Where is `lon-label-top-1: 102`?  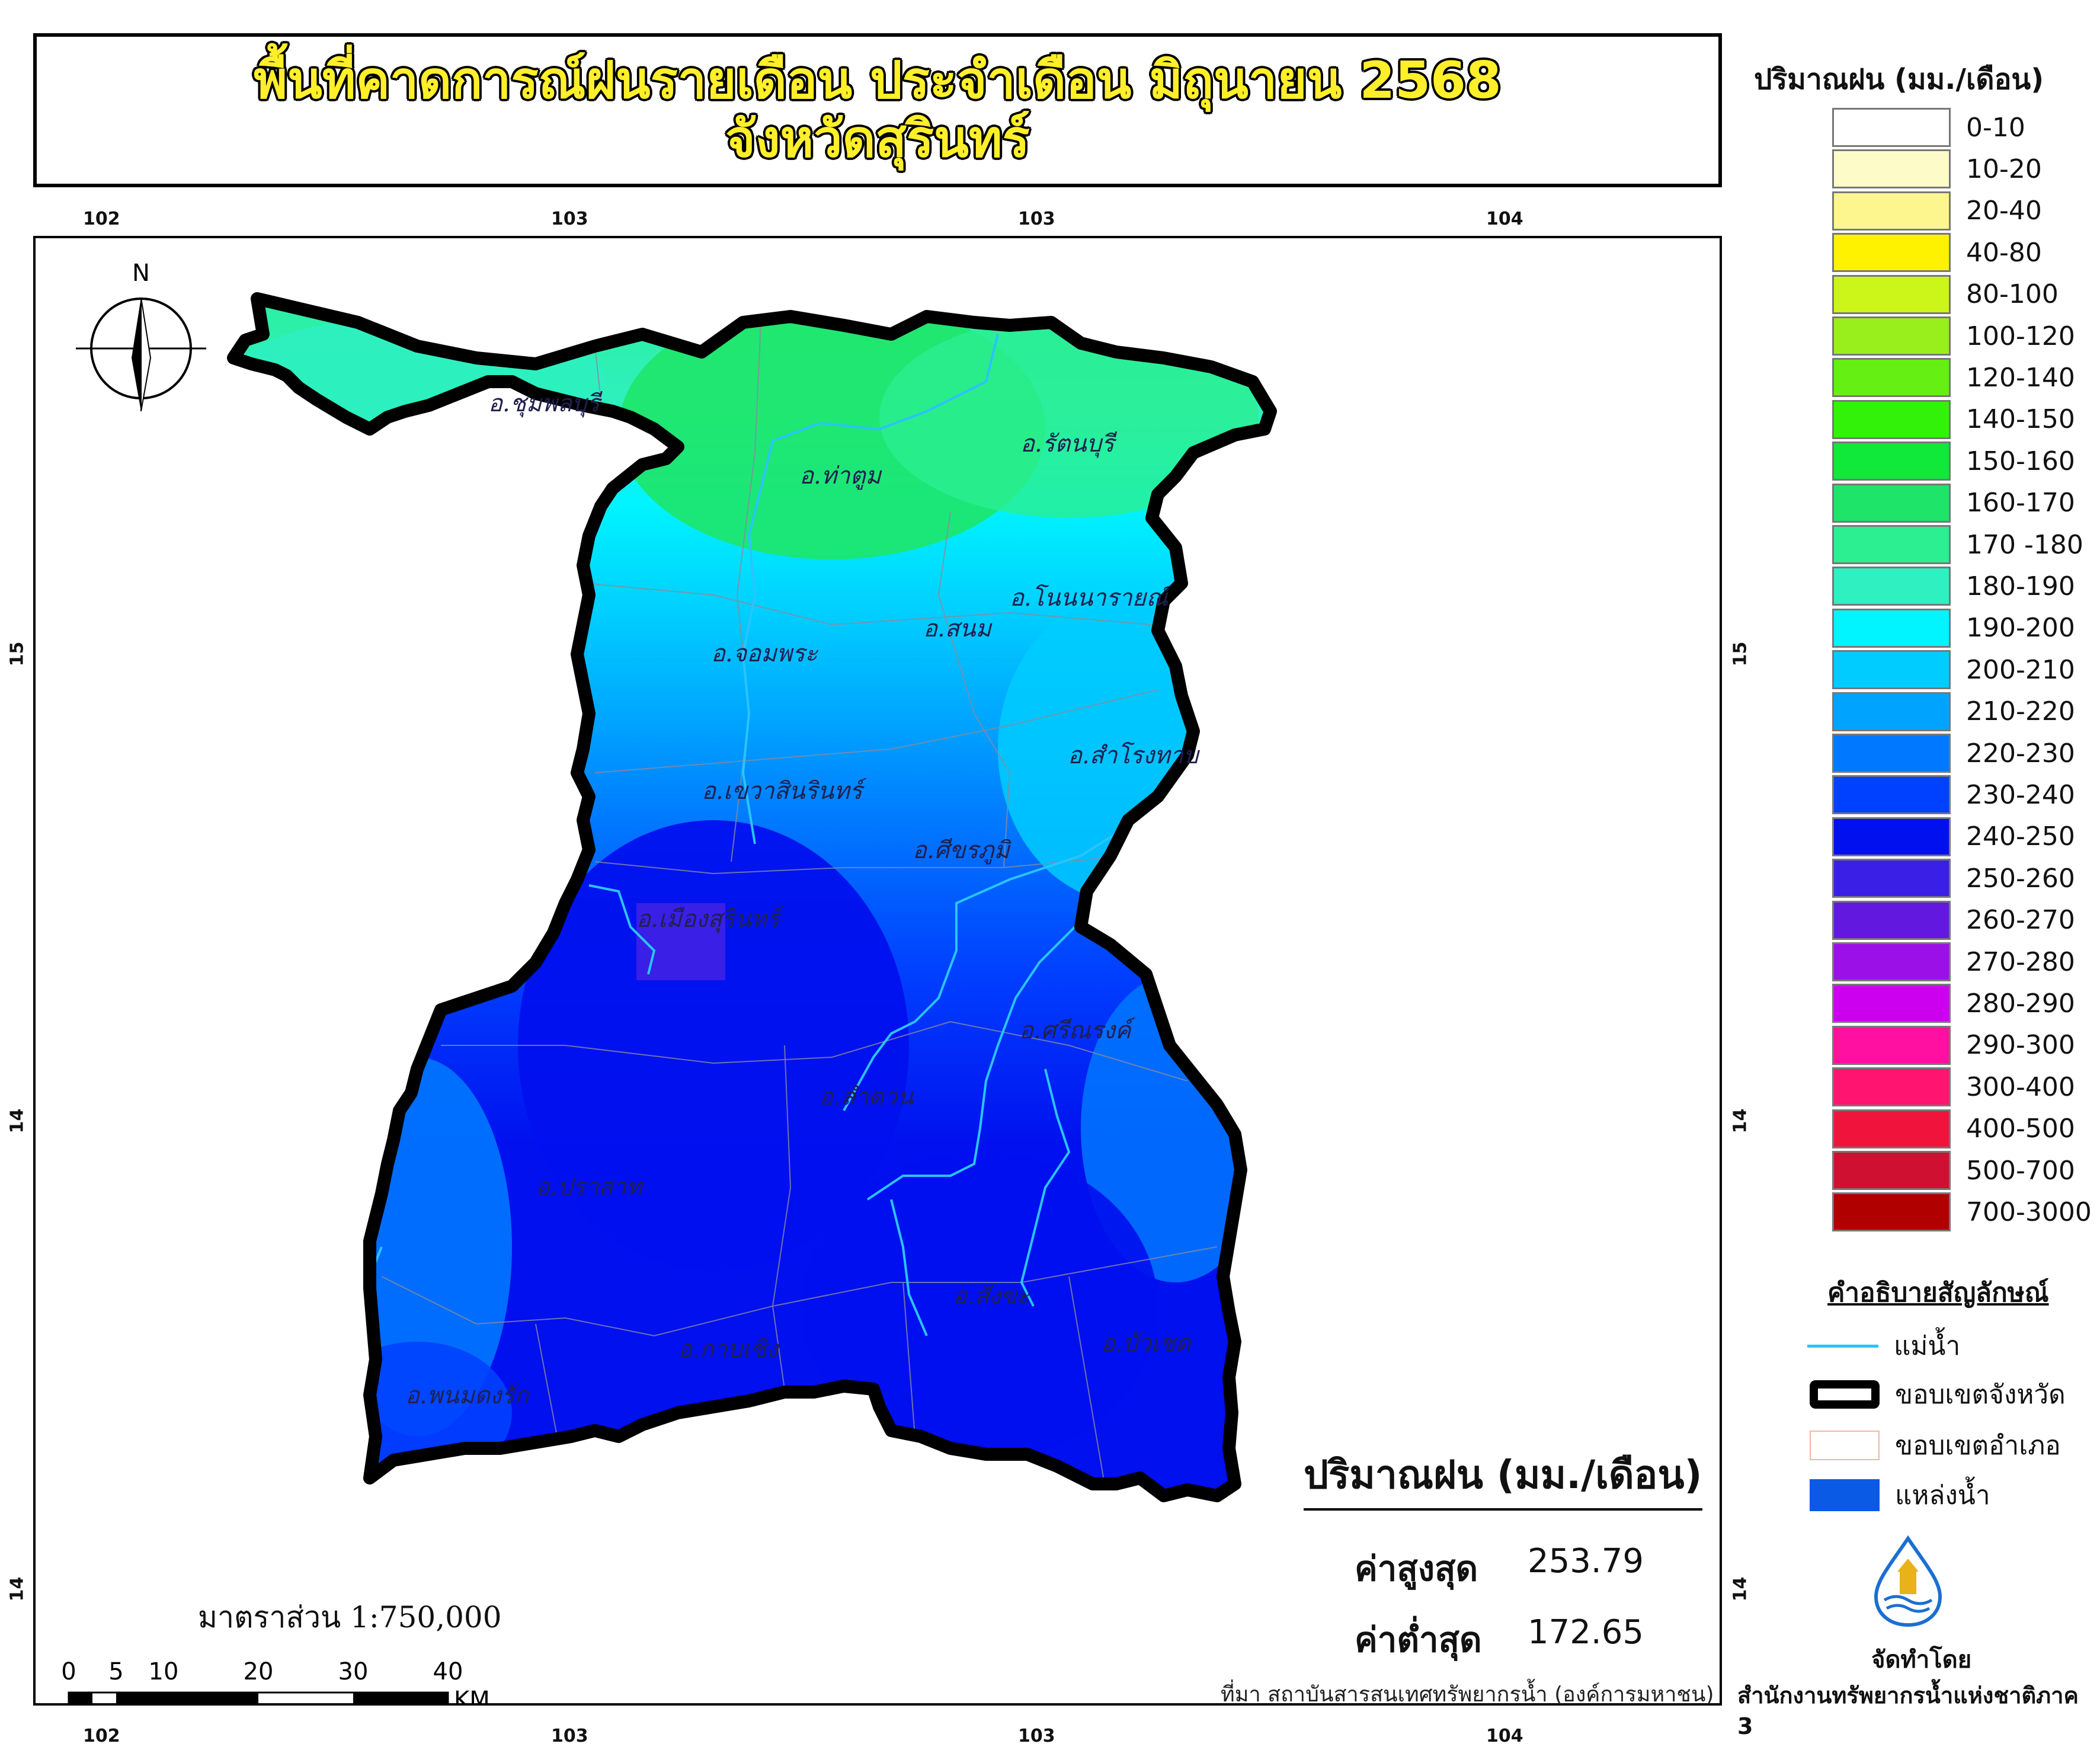
lon-label-top-1: 102 is located at coordinates (101, 219).